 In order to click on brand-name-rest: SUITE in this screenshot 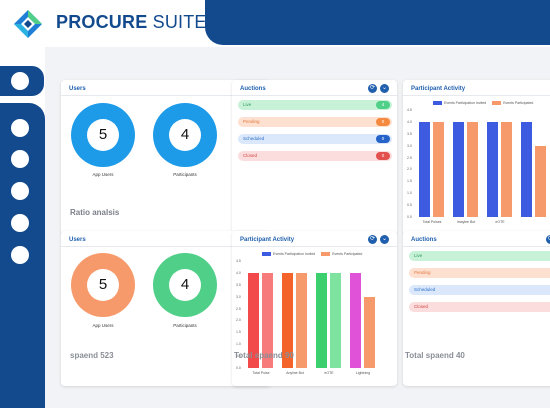, I will do `click(177, 22)`.